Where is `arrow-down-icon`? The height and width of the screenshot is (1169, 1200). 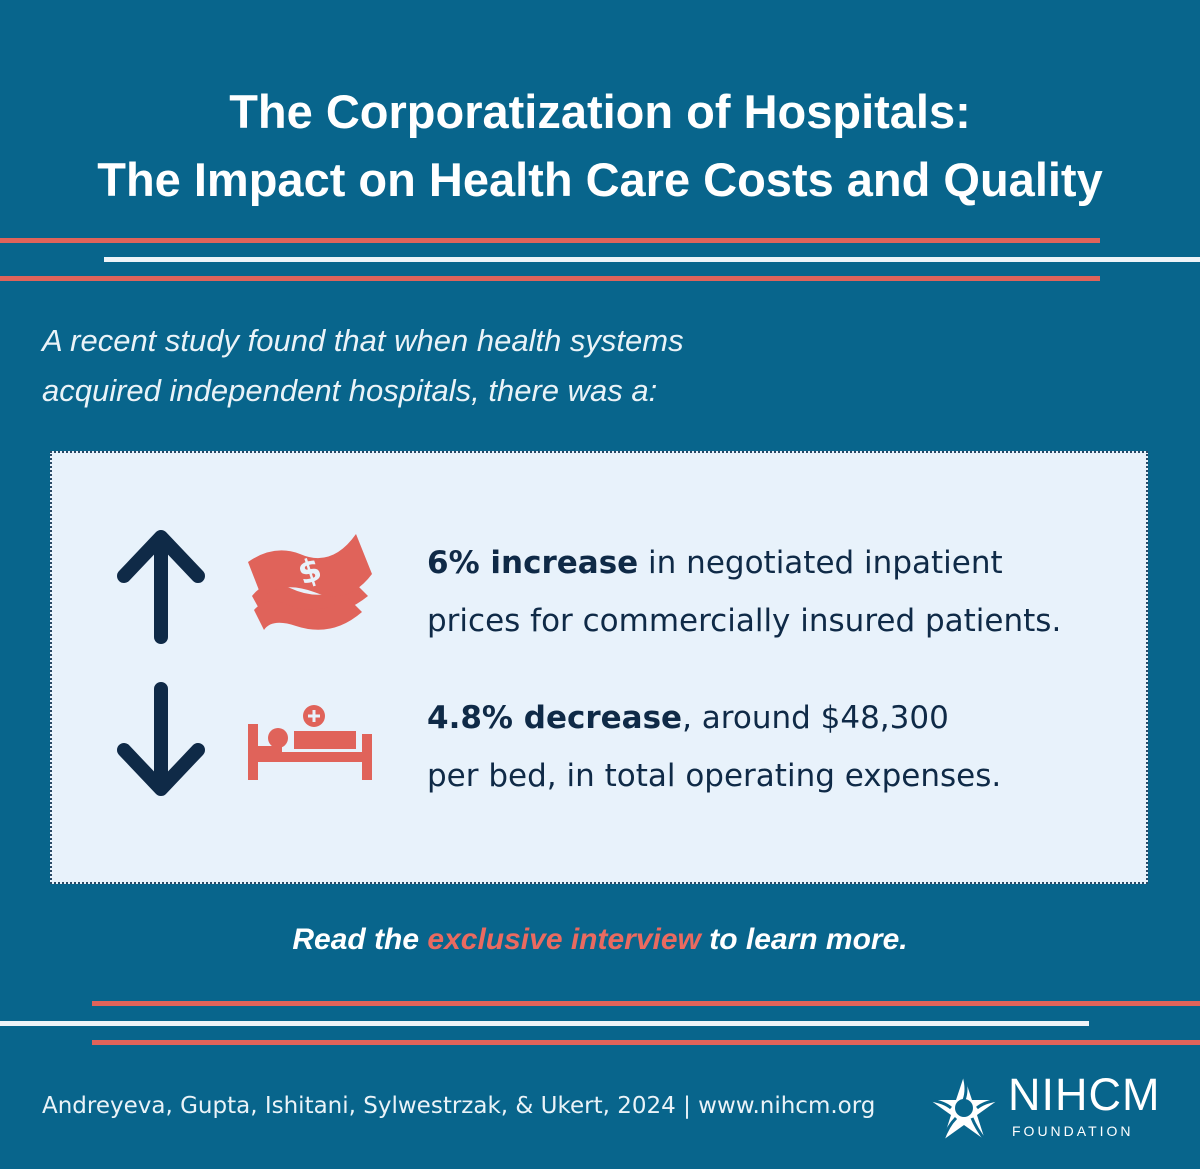
arrow-down-icon is located at coordinates (161, 739).